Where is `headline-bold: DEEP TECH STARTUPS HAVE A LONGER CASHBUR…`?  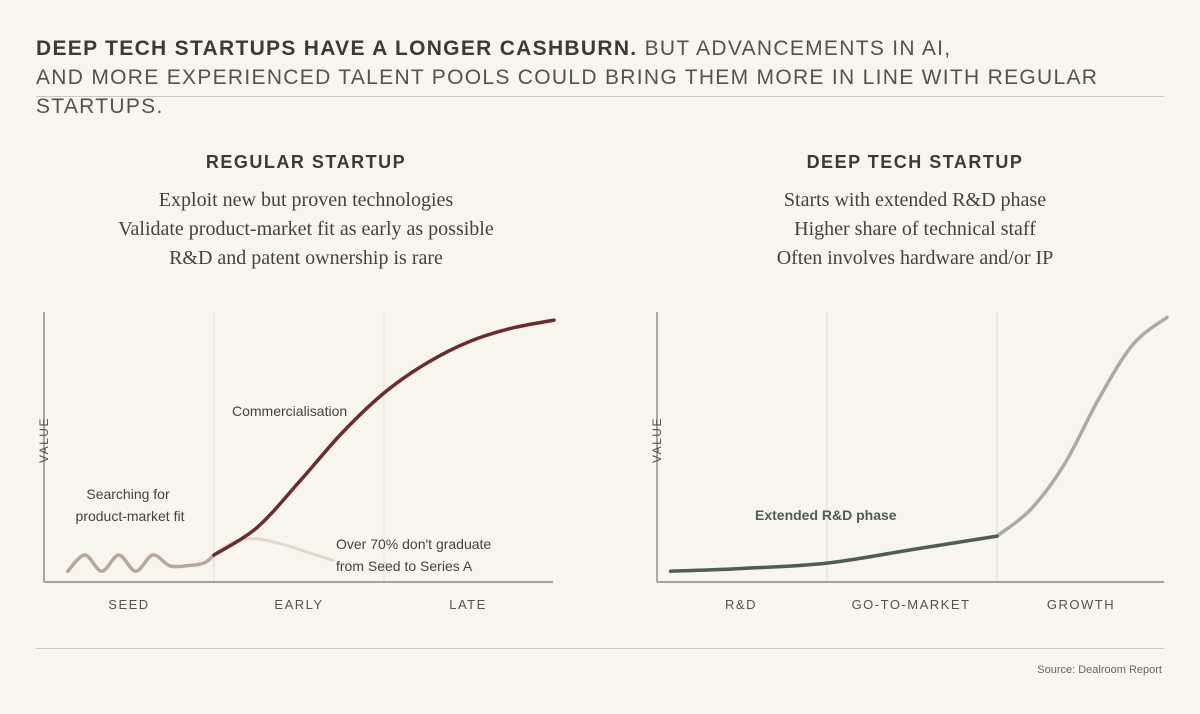
headline-bold: DEEP TECH STARTUPS HAVE A LONGER CASHBUR… is located at coordinates (337, 48).